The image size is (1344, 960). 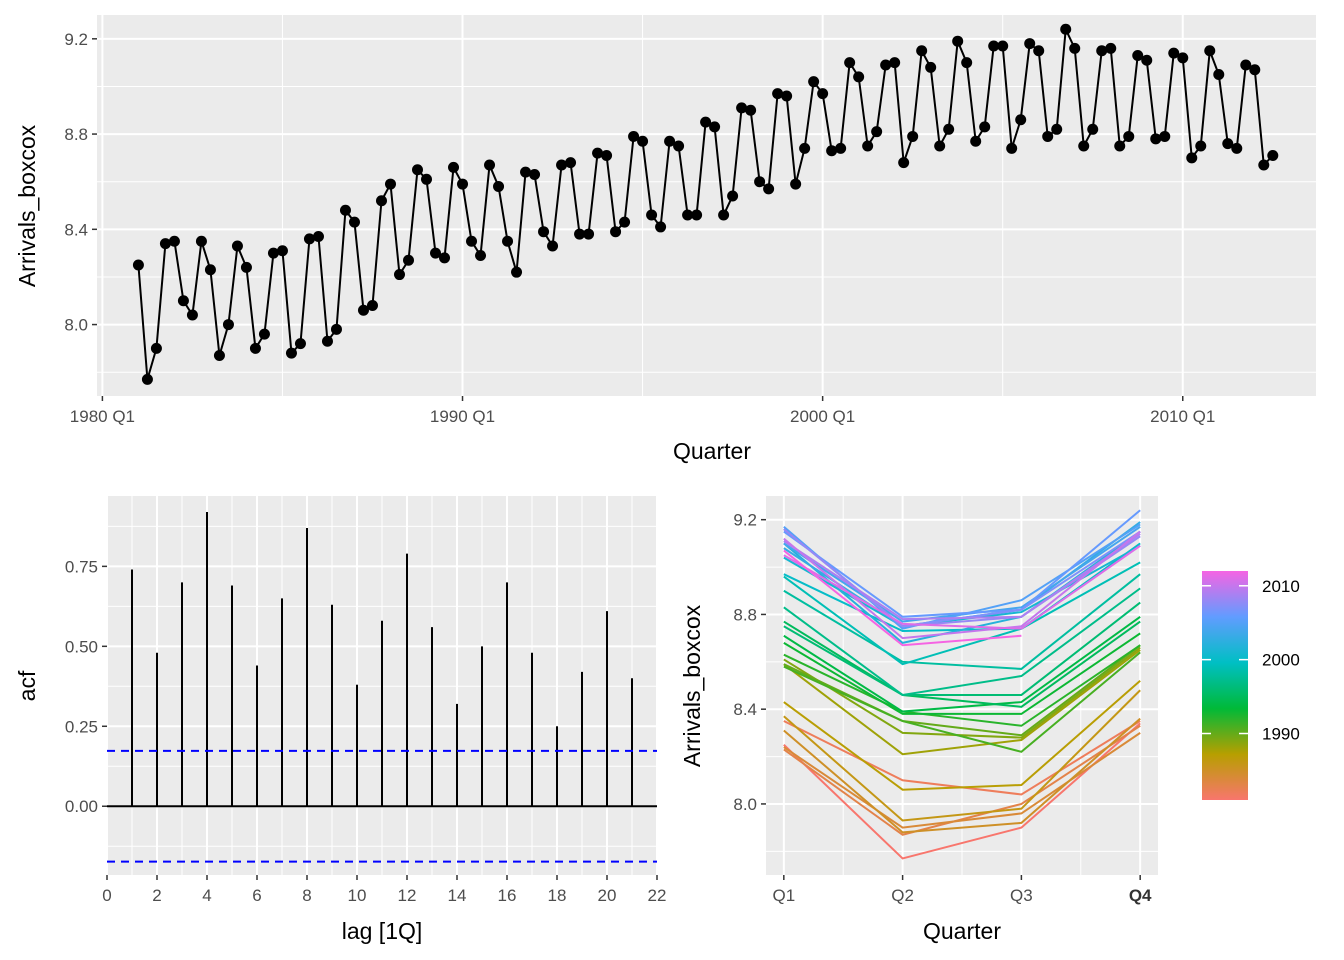 What do you see at coordinates (76, 39) in the screenshot?
I see `time-plot-y-tick-label: 9.2` at bounding box center [76, 39].